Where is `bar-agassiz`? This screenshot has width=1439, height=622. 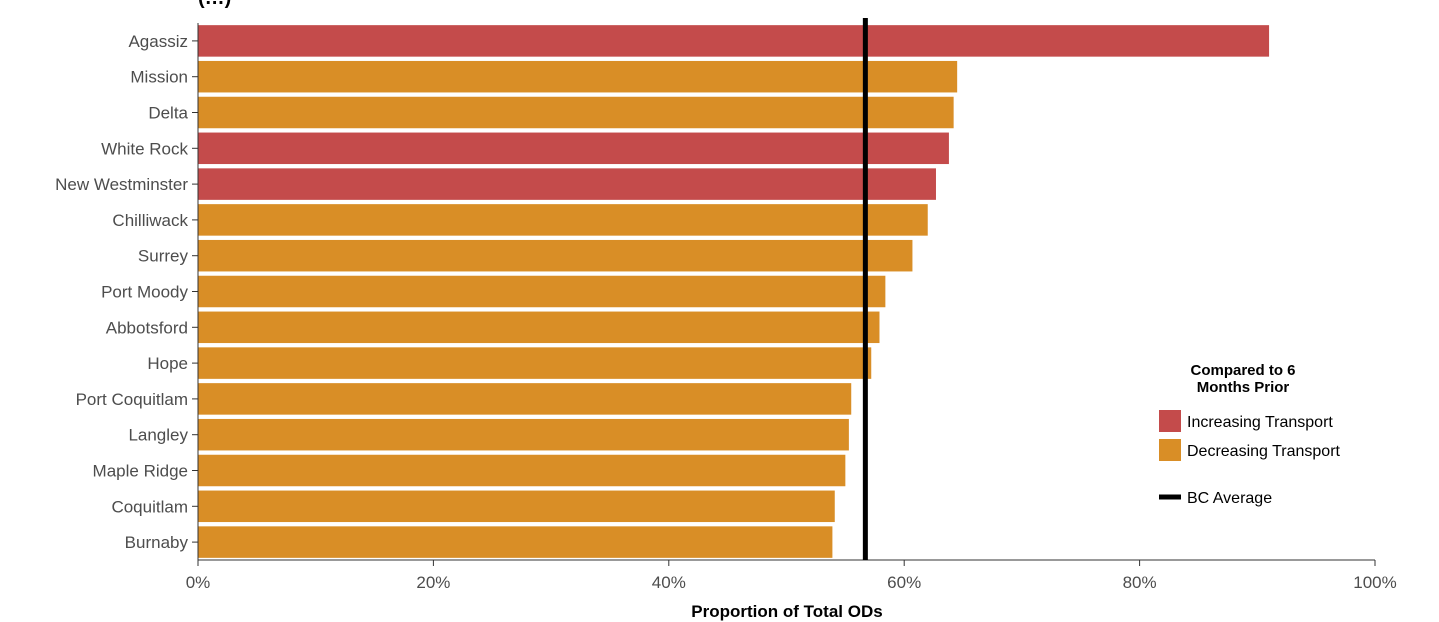
bar-agassiz is located at coordinates (734, 41).